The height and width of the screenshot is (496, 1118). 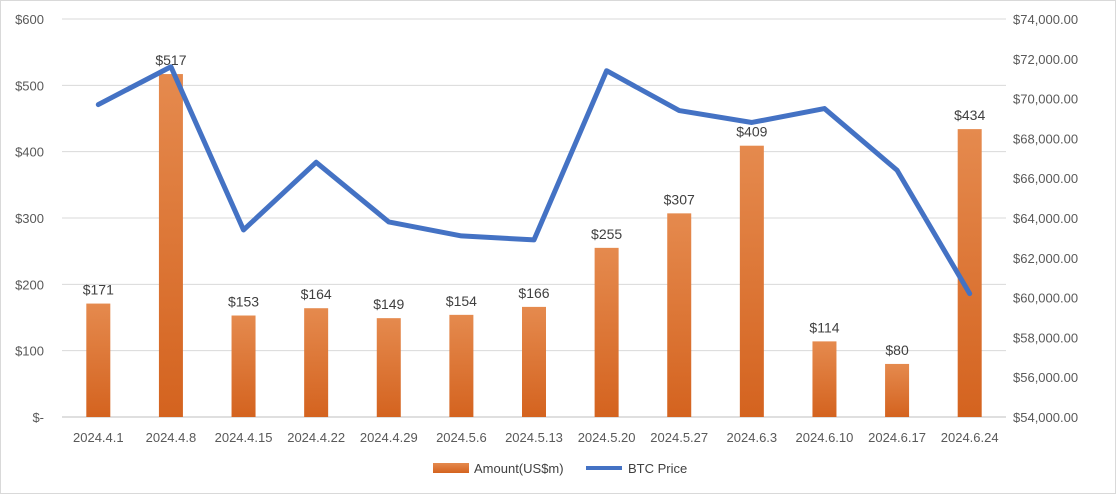 What do you see at coordinates (98, 437) in the screenshot?
I see `x-tick-label: 2024.4.1` at bounding box center [98, 437].